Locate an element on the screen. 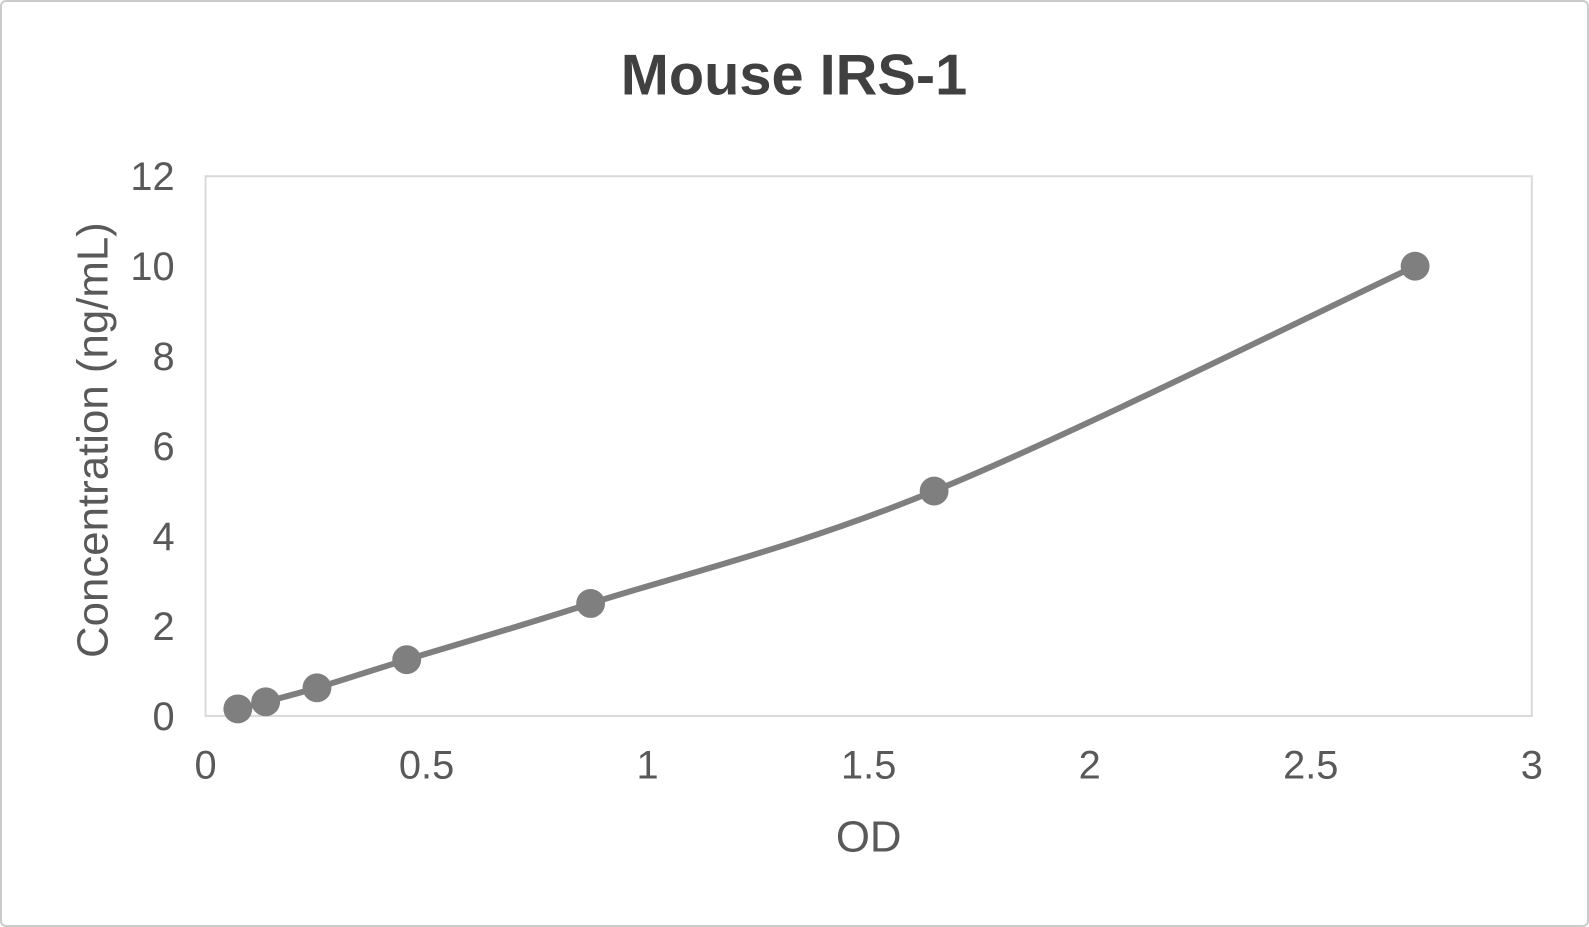  x-tick-labels: 0 0.5 1 1.5 2 2.5 3 is located at coordinates (868, 766).